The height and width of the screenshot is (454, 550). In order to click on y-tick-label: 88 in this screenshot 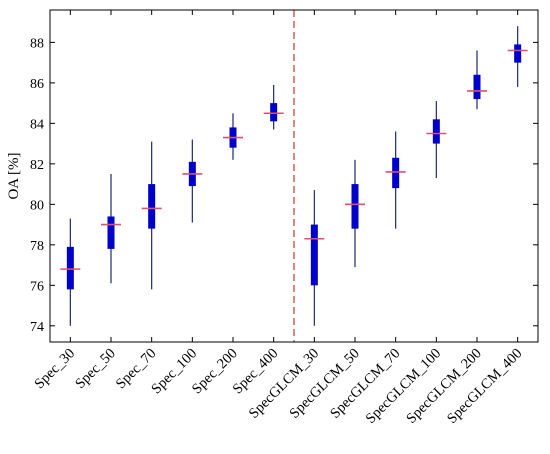, I will do `click(37, 43)`.